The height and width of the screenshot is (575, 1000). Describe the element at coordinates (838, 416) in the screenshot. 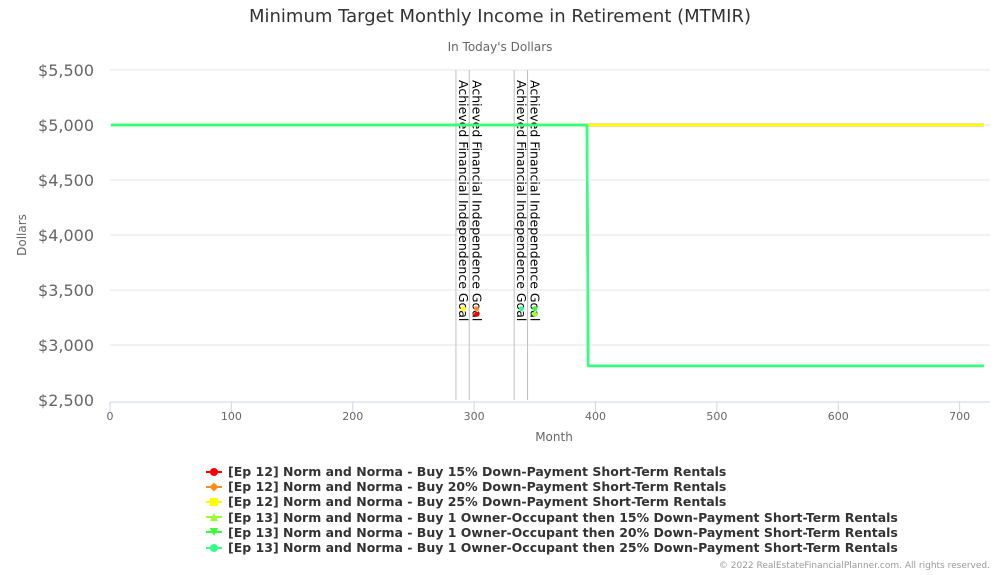

I see `x-tick-label: 600` at that location.